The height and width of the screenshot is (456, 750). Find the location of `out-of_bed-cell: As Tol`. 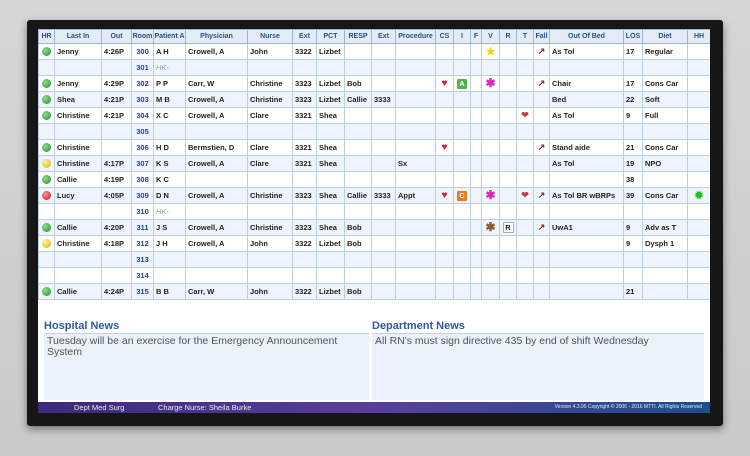

out-of_bed-cell: As Tol is located at coordinates (586, 163).